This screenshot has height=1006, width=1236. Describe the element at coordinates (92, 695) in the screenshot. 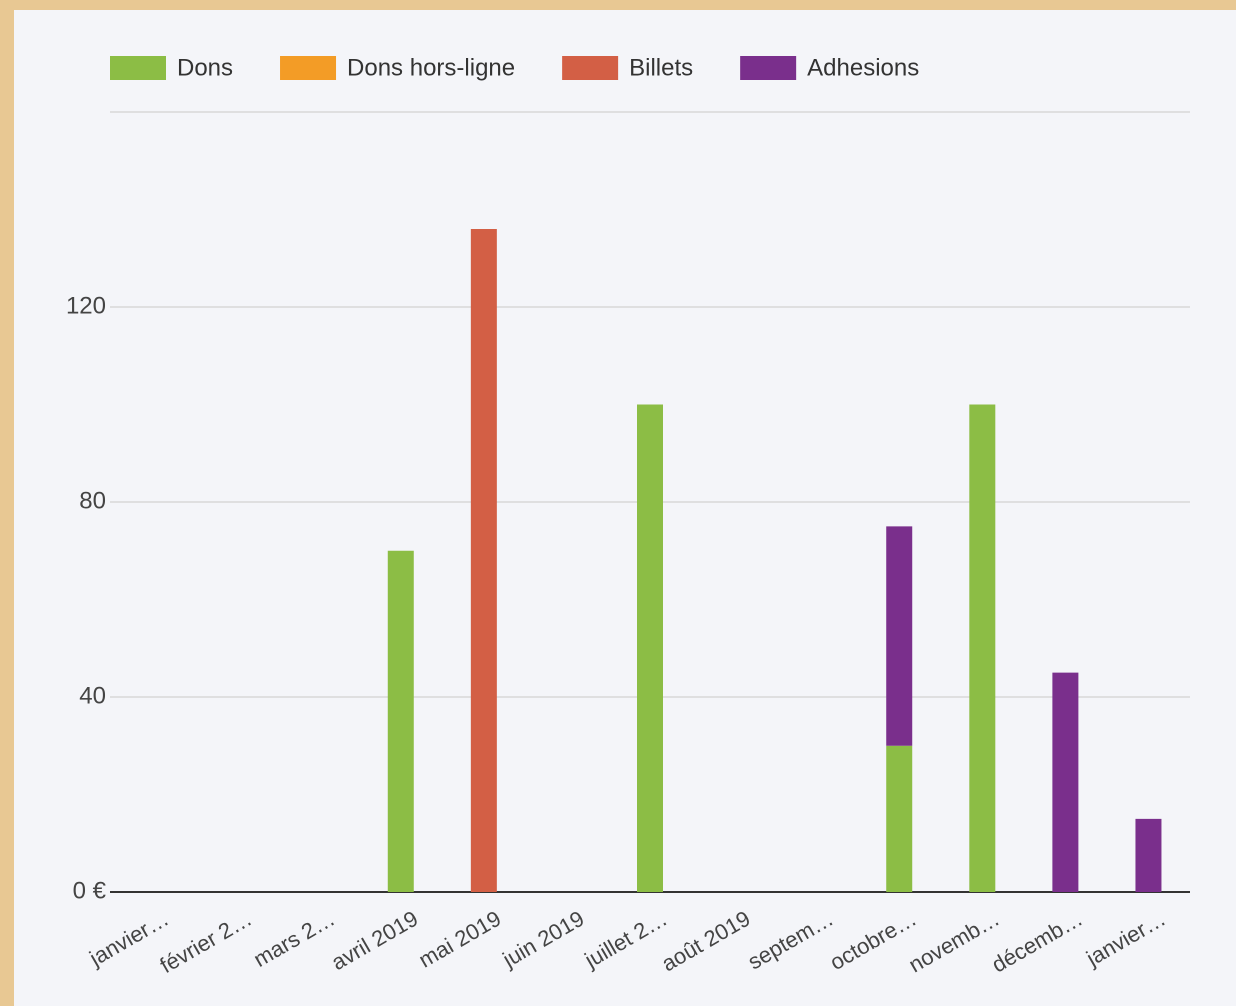

I see `y-tick-label: 40` at that location.